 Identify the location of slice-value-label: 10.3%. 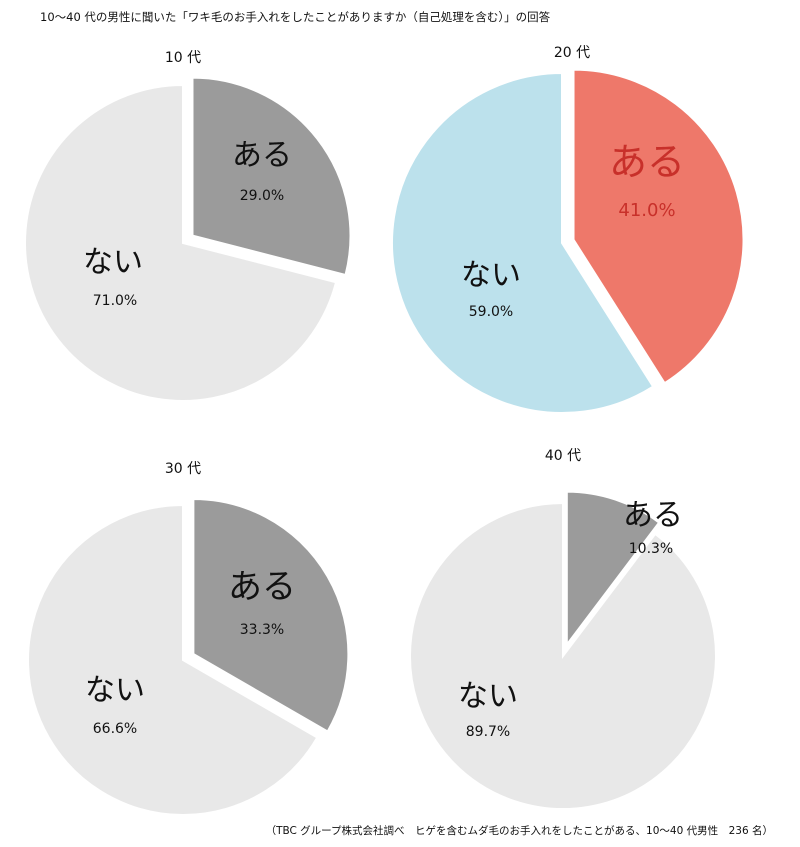
(651, 549).